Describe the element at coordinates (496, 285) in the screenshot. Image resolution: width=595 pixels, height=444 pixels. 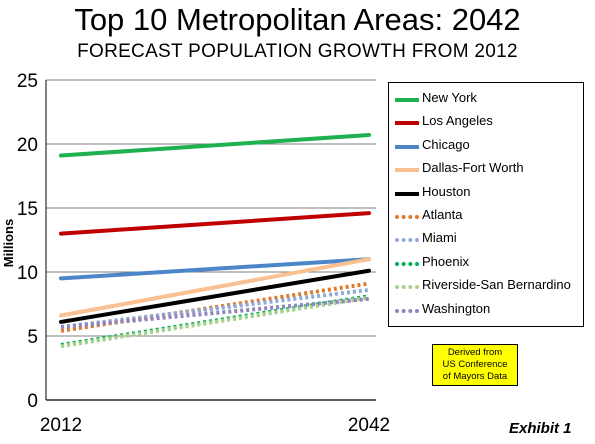
I see `legend-label: Riverside-San Bernardino` at that location.